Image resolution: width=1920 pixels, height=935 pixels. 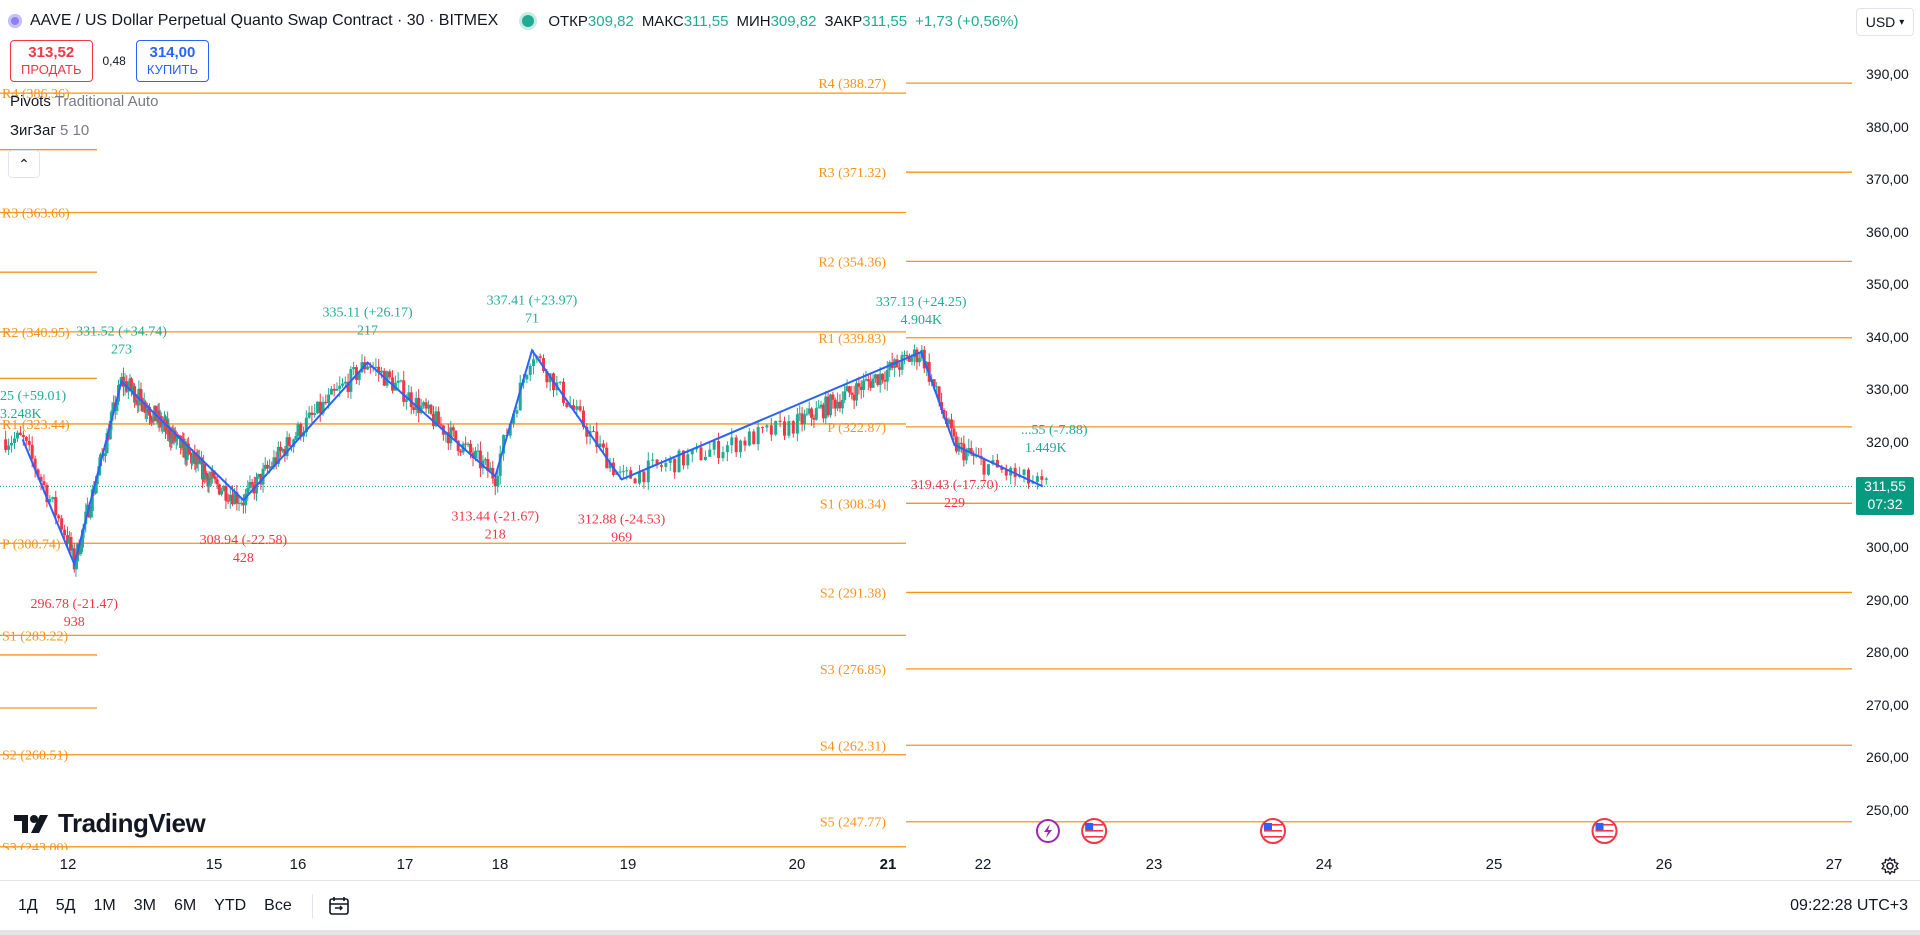 What do you see at coordinates (1664, 864) in the screenshot?
I see `time-tick-label: 26` at bounding box center [1664, 864].